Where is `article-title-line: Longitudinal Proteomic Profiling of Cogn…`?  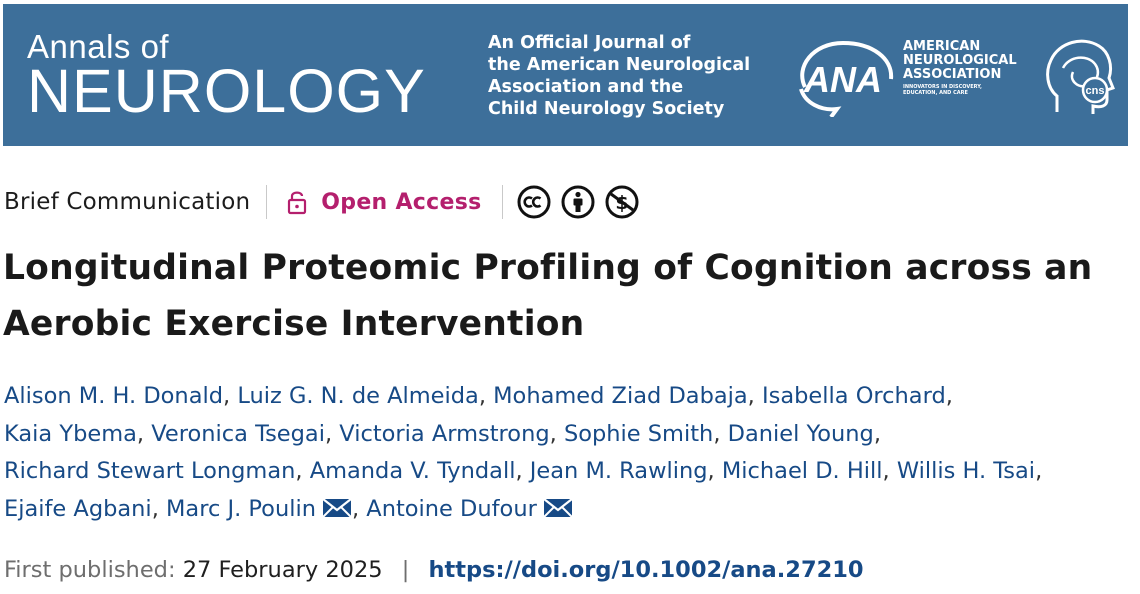 article-title-line: Longitudinal Proteomic Profiling of Cogn… is located at coordinates (548, 268).